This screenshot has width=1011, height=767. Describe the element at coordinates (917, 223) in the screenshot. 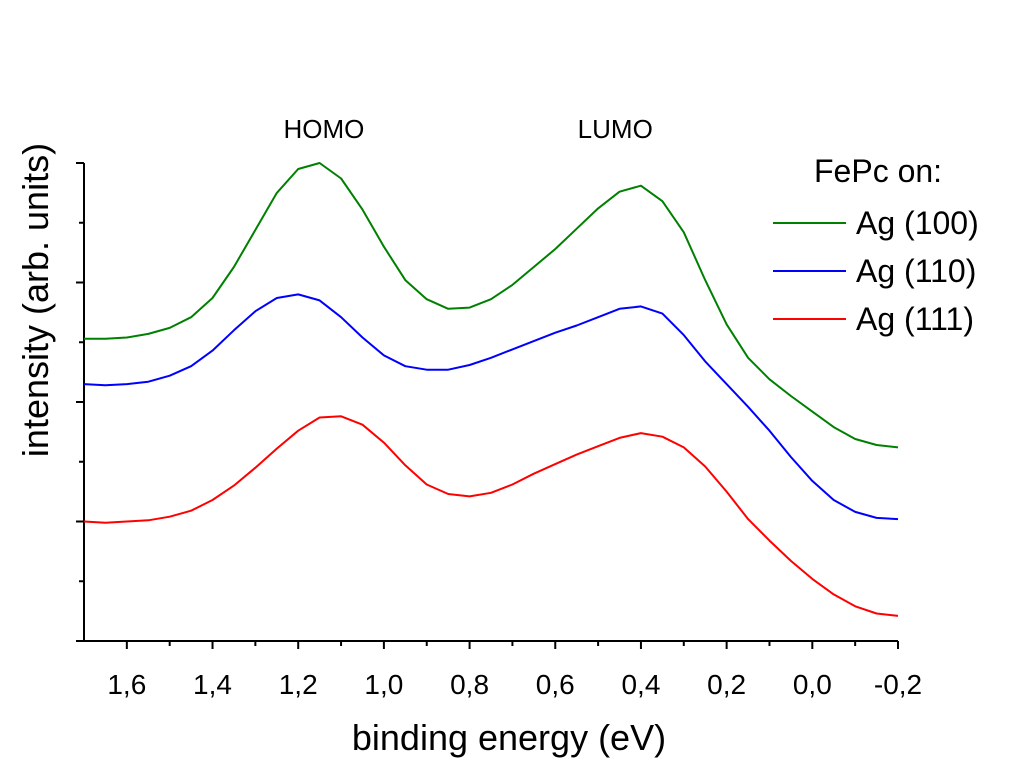

I see `legend-label: Ag (100)` at that location.